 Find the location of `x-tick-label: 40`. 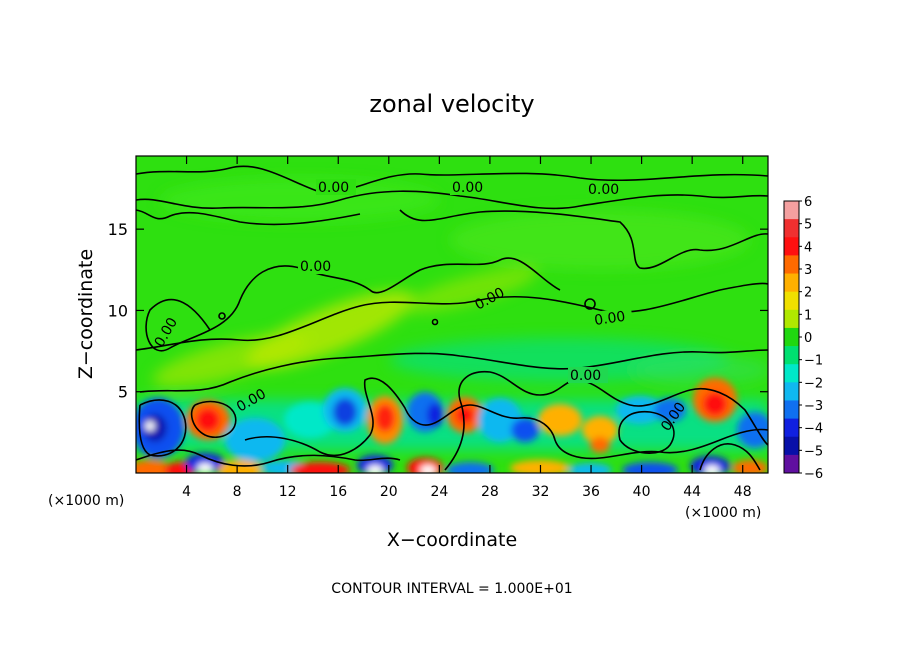

x-tick-label: 40 is located at coordinates (642, 492).